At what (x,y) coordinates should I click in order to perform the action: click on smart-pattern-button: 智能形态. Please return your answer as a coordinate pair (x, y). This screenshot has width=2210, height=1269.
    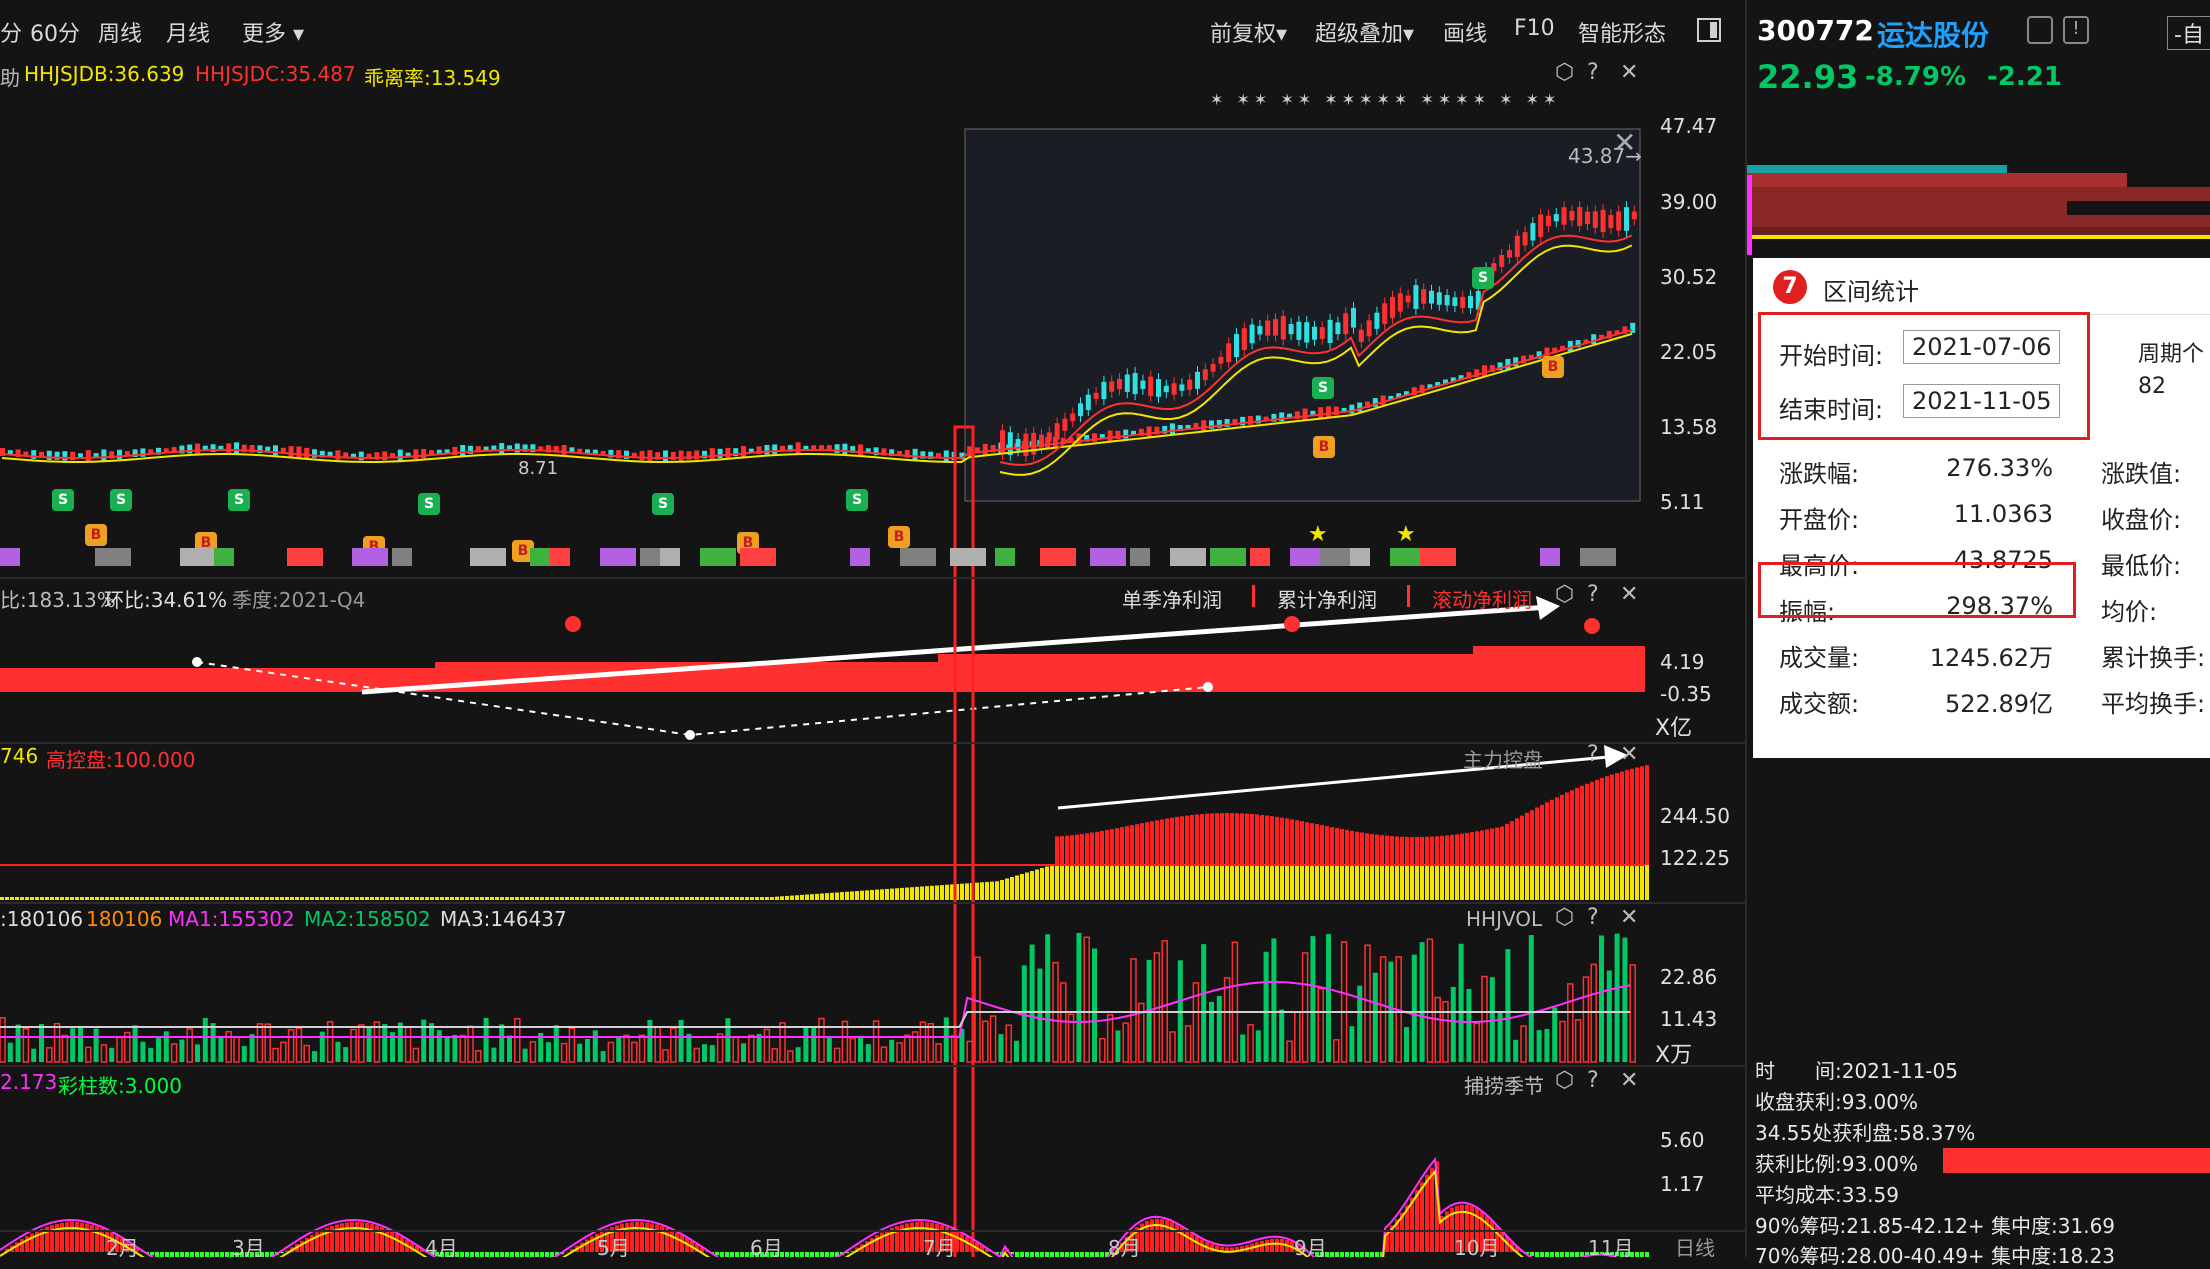
    Looking at the image, I should click on (1622, 32).